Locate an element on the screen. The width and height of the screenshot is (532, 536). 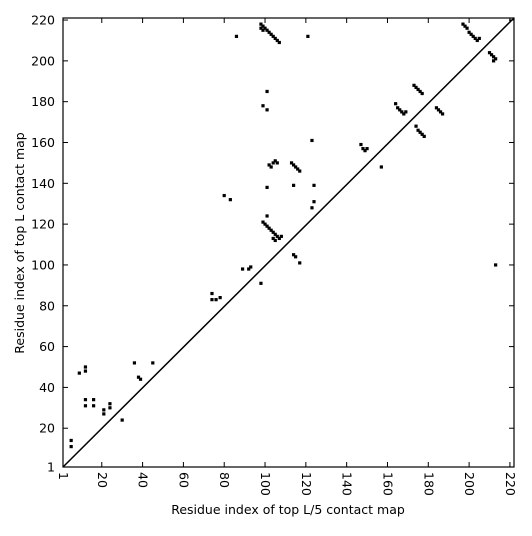
y-tick-label: 80 is located at coordinates (47, 305).